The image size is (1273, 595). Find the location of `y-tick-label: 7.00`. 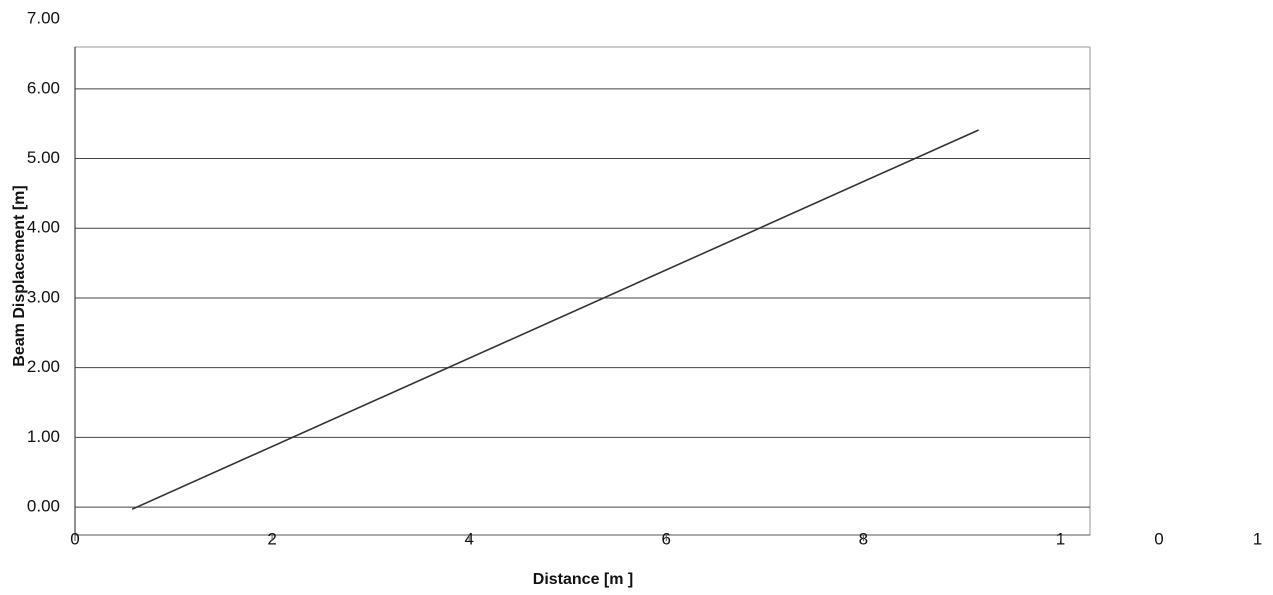

y-tick-label: 7.00 is located at coordinates (43, 18).